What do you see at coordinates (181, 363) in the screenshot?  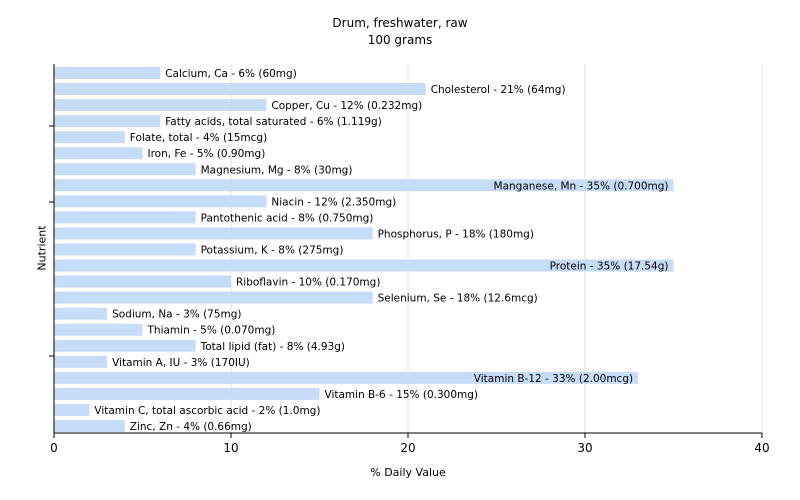 I see `bar-label: Vitamin A, IU - 3% (170IU)` at bounding box center [181, 363].